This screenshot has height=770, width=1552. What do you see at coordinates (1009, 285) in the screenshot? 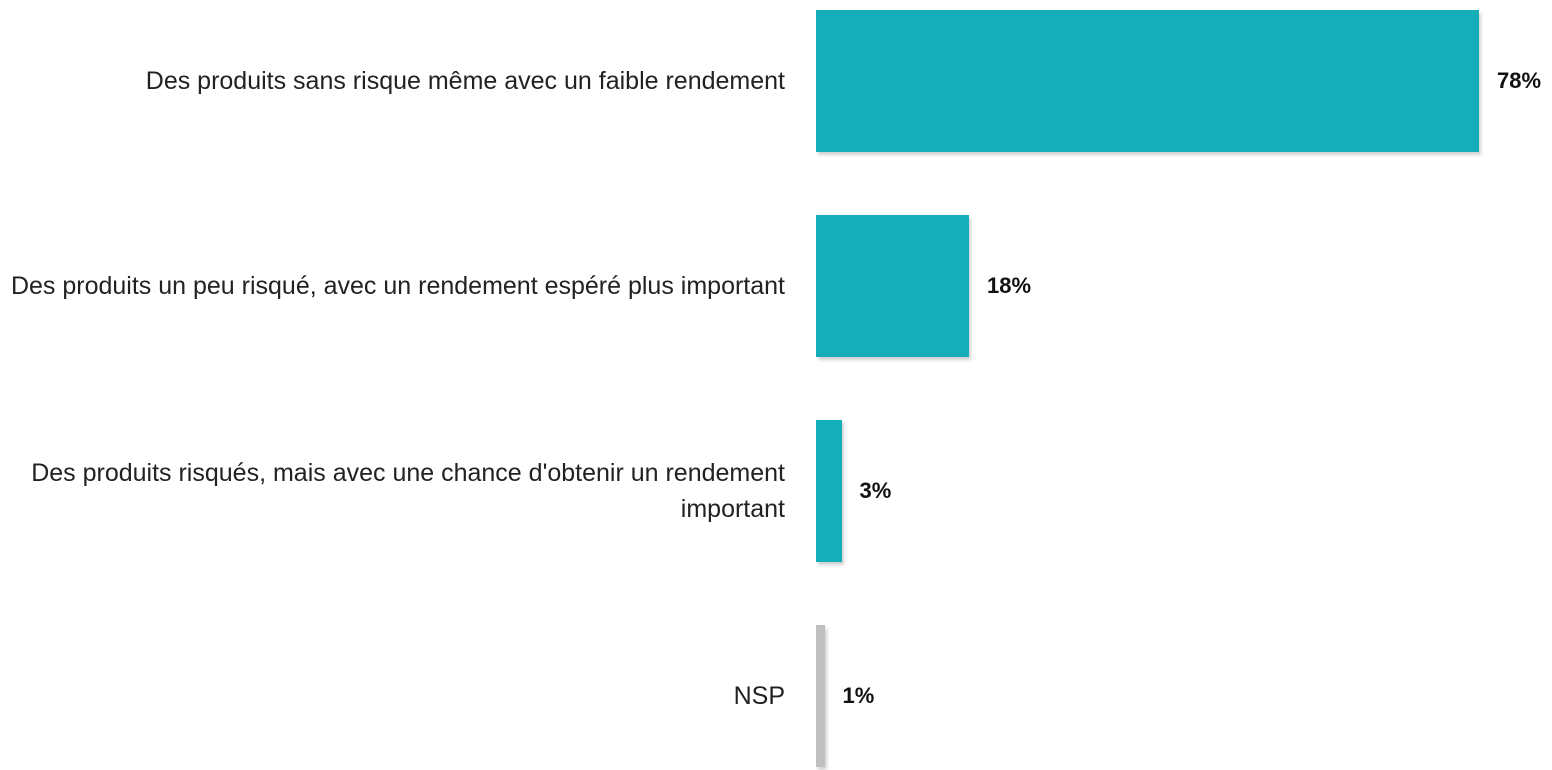
I see `value-label: 18%` at bounding box center [1009, 285].